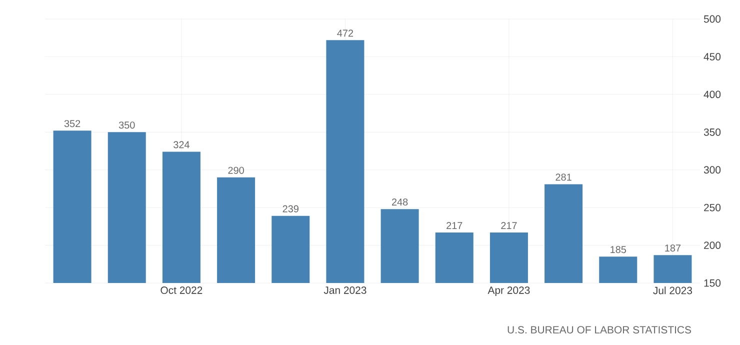  I want to click on y-tick-label: 200, so click(712, 245).